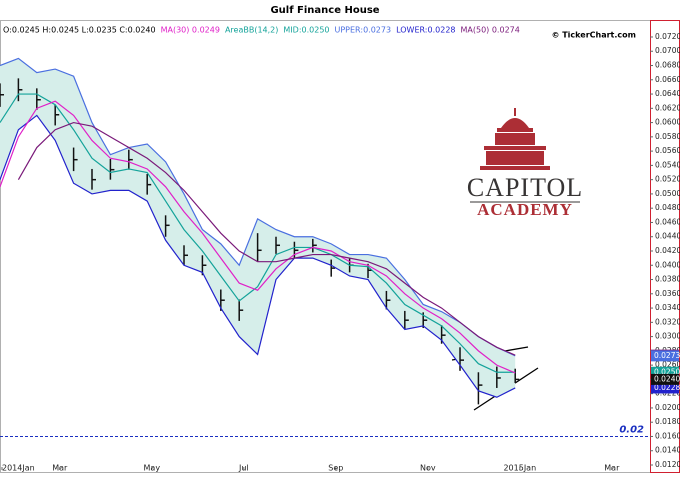 This screenshot has width=680, height=479. I want to click on watermark-text: CAPITOL, so click(525, 187).